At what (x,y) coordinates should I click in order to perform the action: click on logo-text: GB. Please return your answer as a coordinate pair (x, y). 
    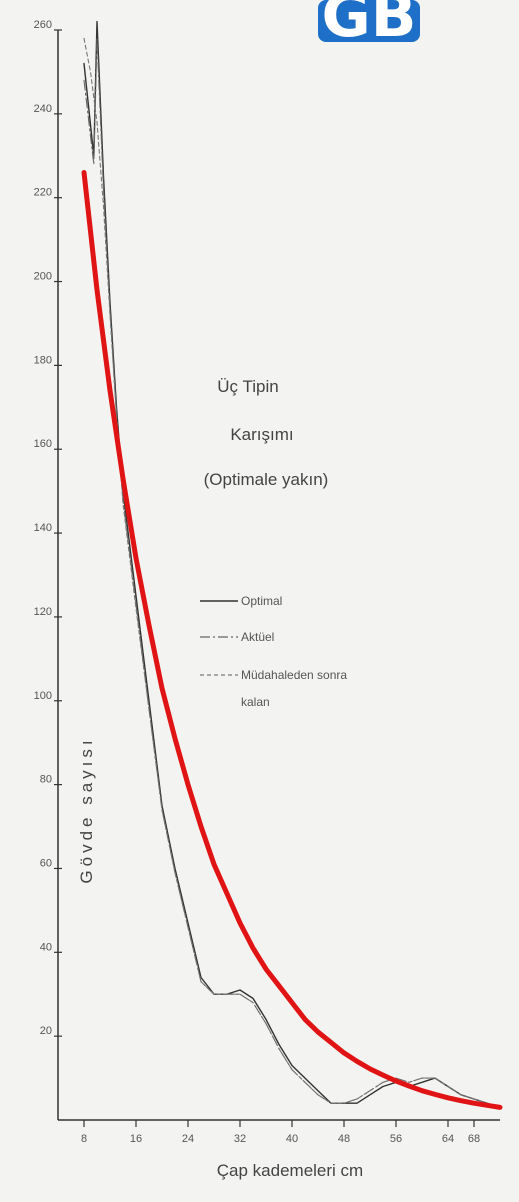
    Looking at the image, I should click on (369, 25).